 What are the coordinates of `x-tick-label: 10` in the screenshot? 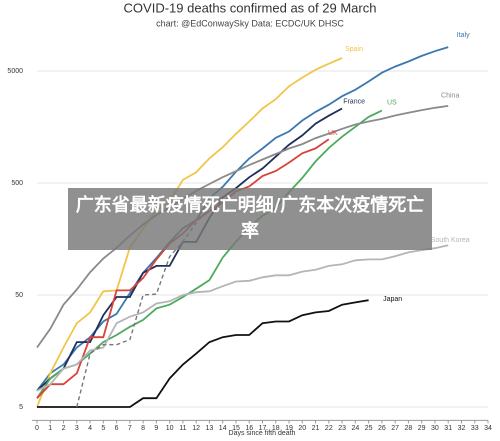 It's located at (170, 428).